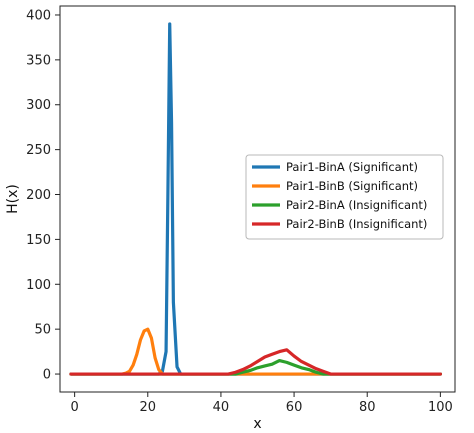  Describe the element at coordinates (38, 15) in the screenshot. I see `y-tick-label: 400` at that location.